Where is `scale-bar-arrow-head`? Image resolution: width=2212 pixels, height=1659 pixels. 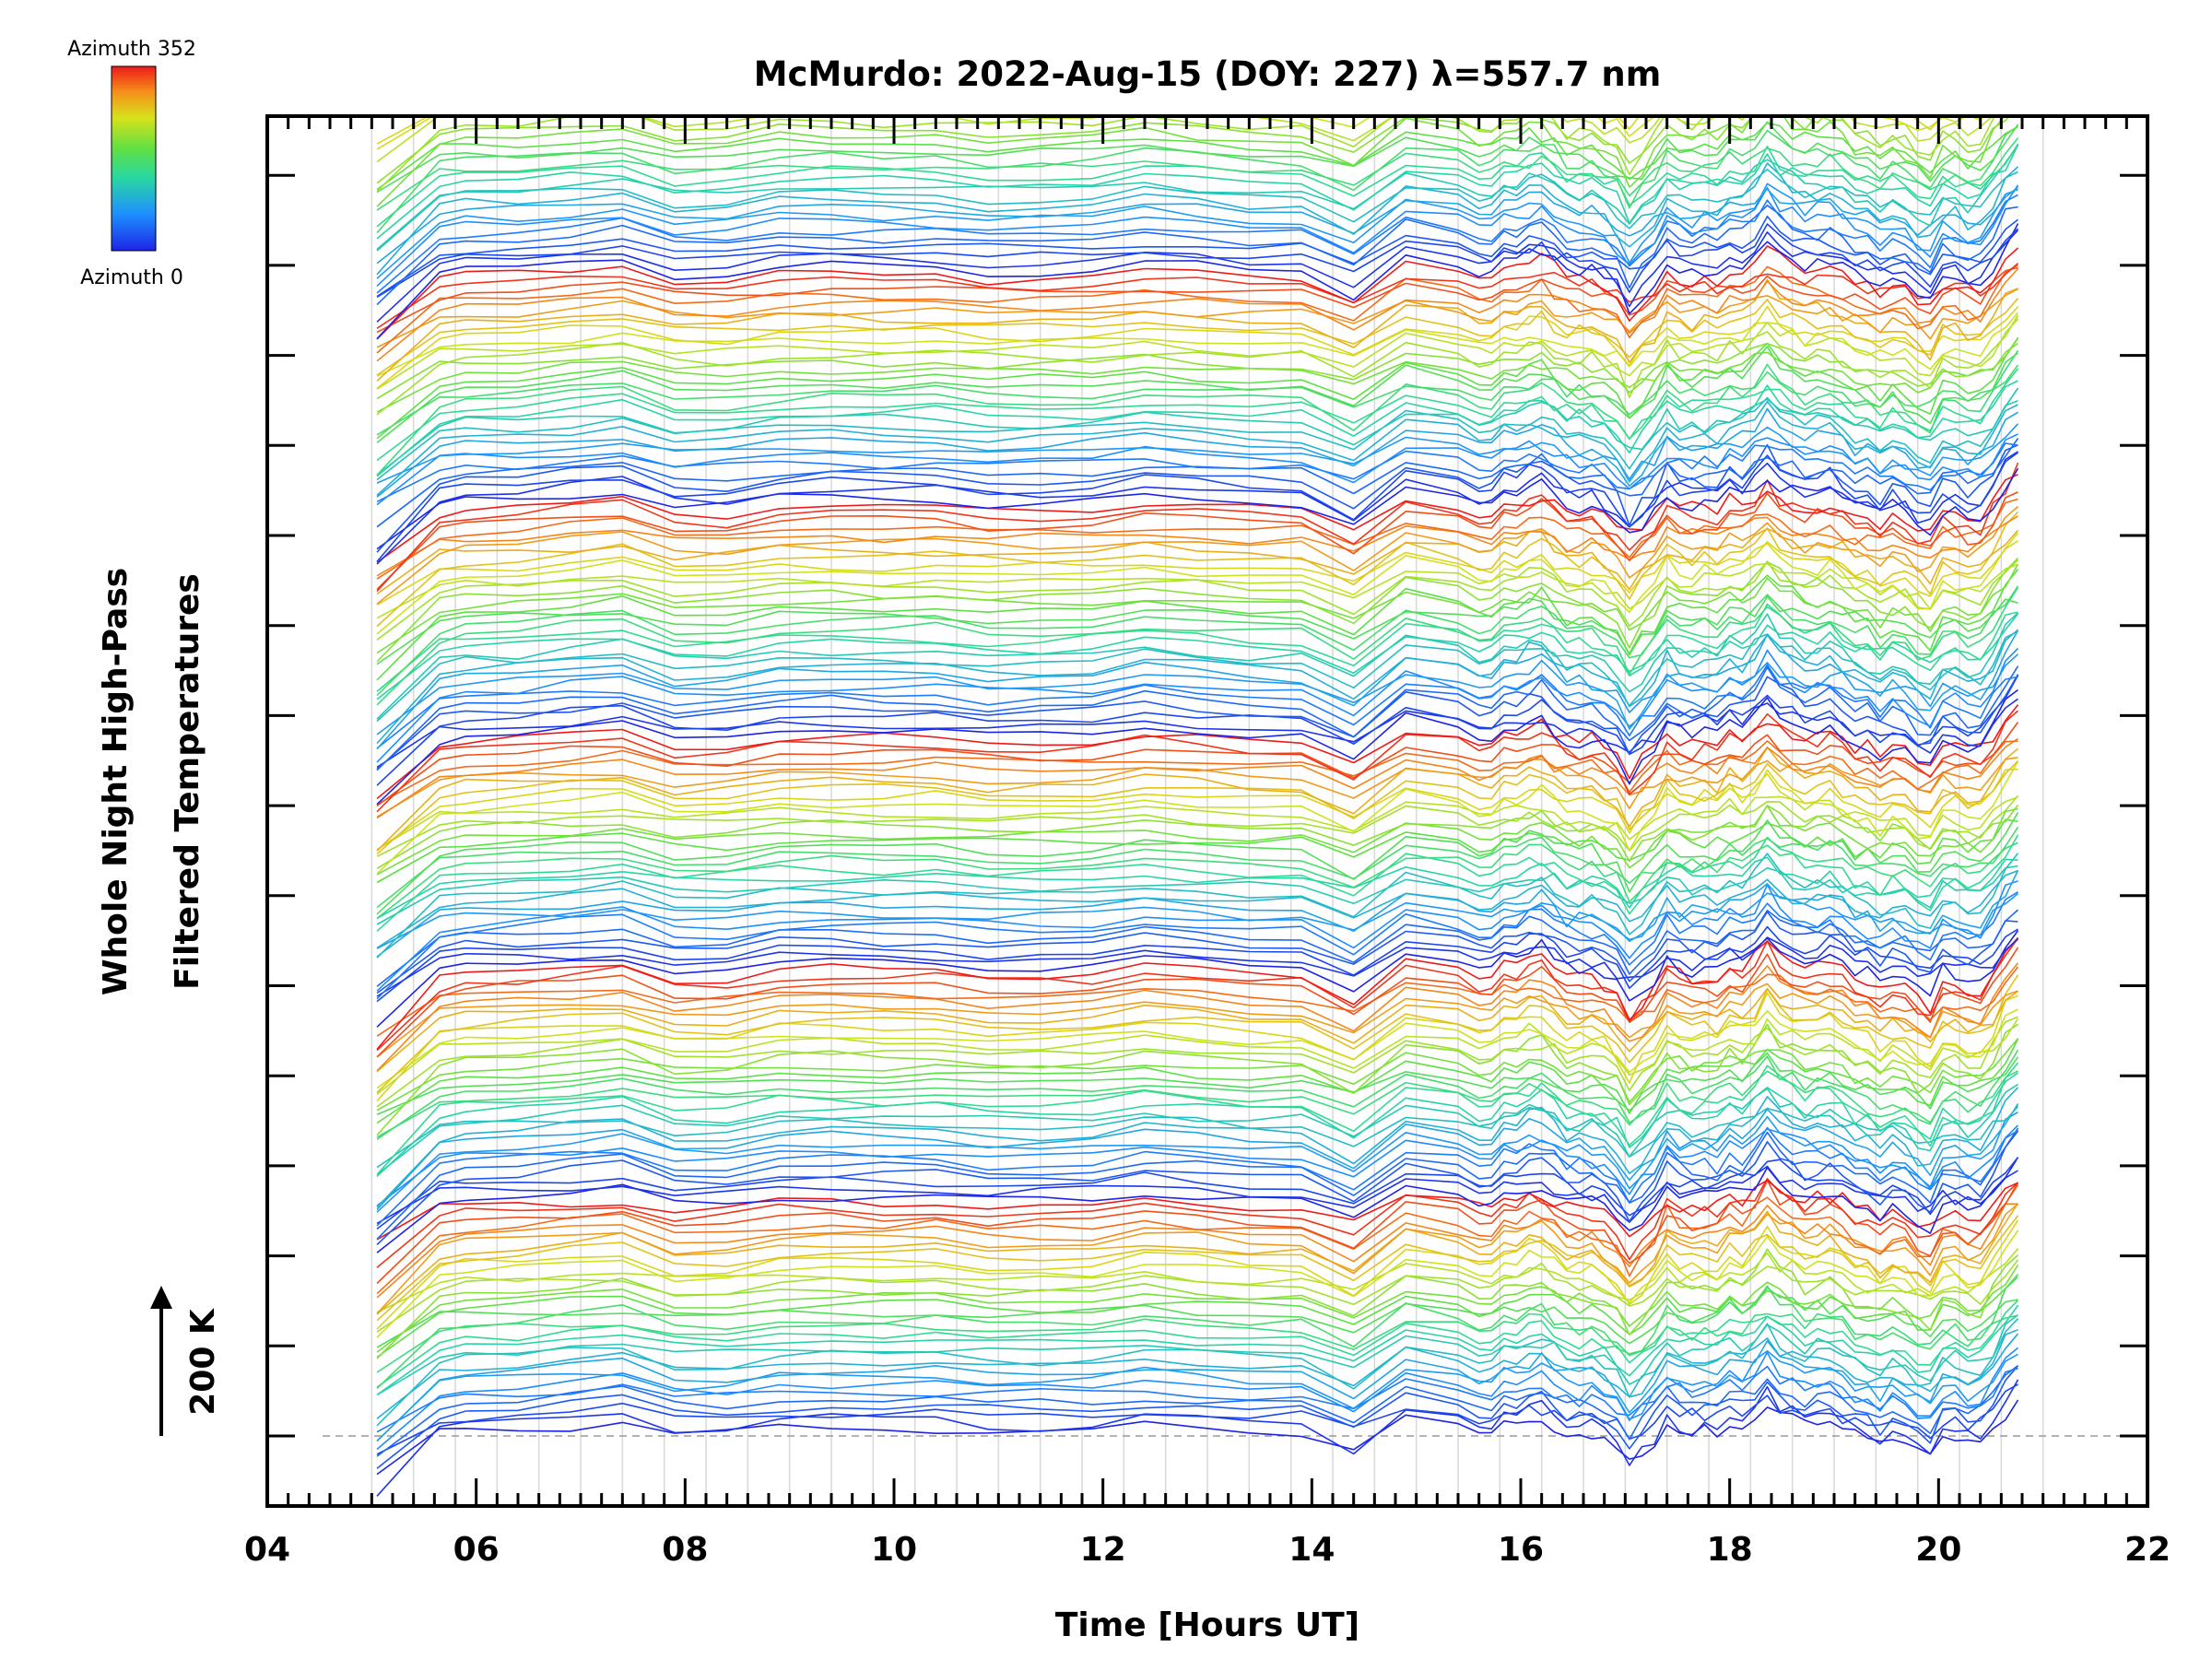 scale-bar-arrow-head is located at coordinates (161, 1297).